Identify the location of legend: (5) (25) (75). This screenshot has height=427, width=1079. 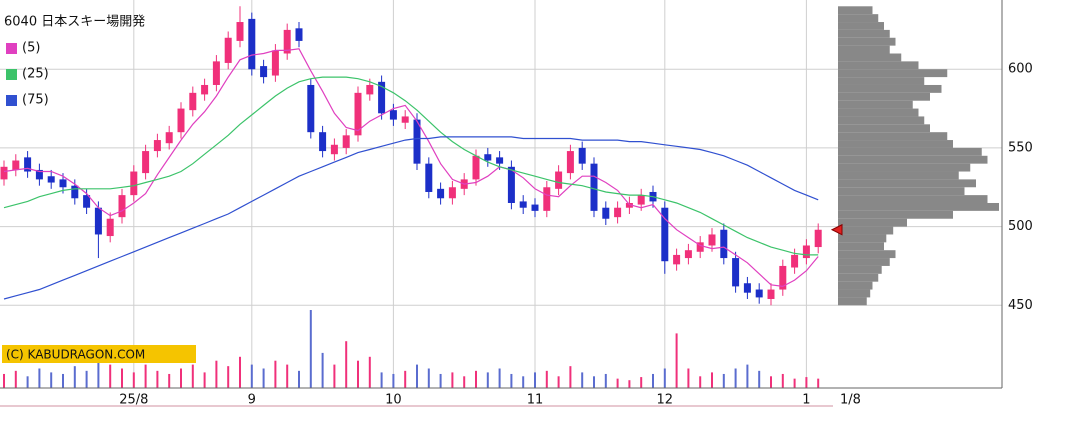
(27, 74).